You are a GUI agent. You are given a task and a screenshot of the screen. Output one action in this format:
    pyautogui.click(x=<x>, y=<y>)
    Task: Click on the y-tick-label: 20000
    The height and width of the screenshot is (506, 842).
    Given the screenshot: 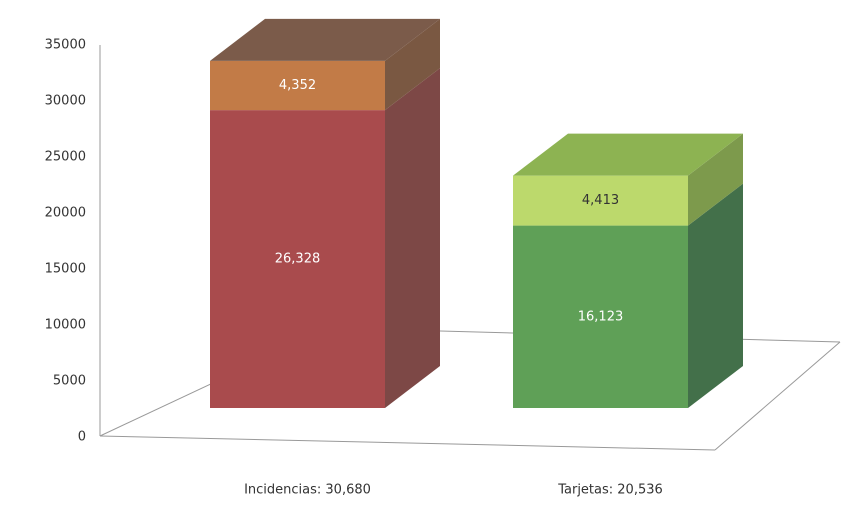 What is the action you would take?
    pyautogui.click(x=65, y=213)
    